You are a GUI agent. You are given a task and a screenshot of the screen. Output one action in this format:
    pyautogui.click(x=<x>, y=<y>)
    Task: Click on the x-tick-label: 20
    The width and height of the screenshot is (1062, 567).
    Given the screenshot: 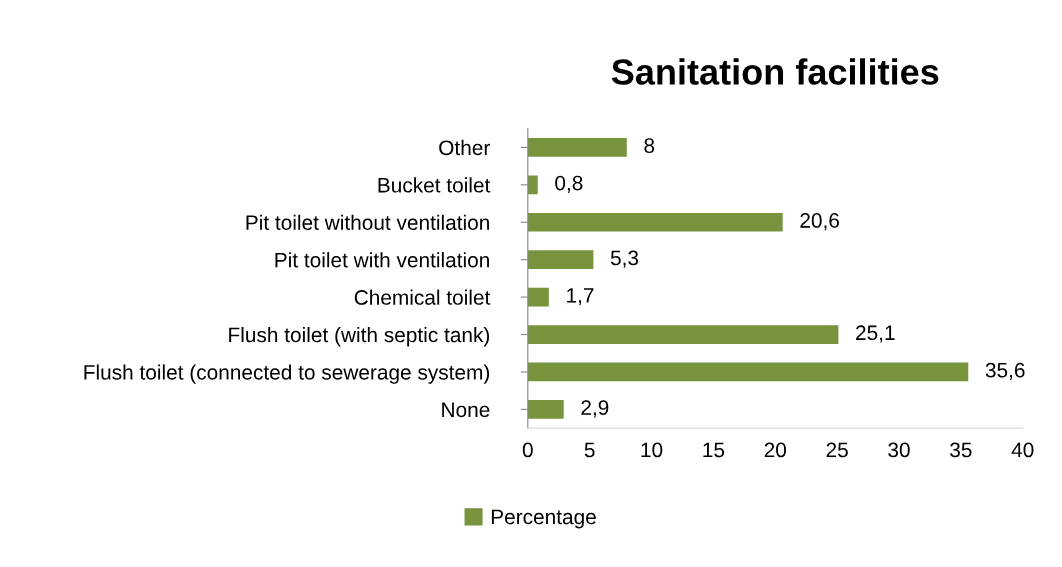 What is the action you would take?
    pyautogui.click(x=775, y=450)
    